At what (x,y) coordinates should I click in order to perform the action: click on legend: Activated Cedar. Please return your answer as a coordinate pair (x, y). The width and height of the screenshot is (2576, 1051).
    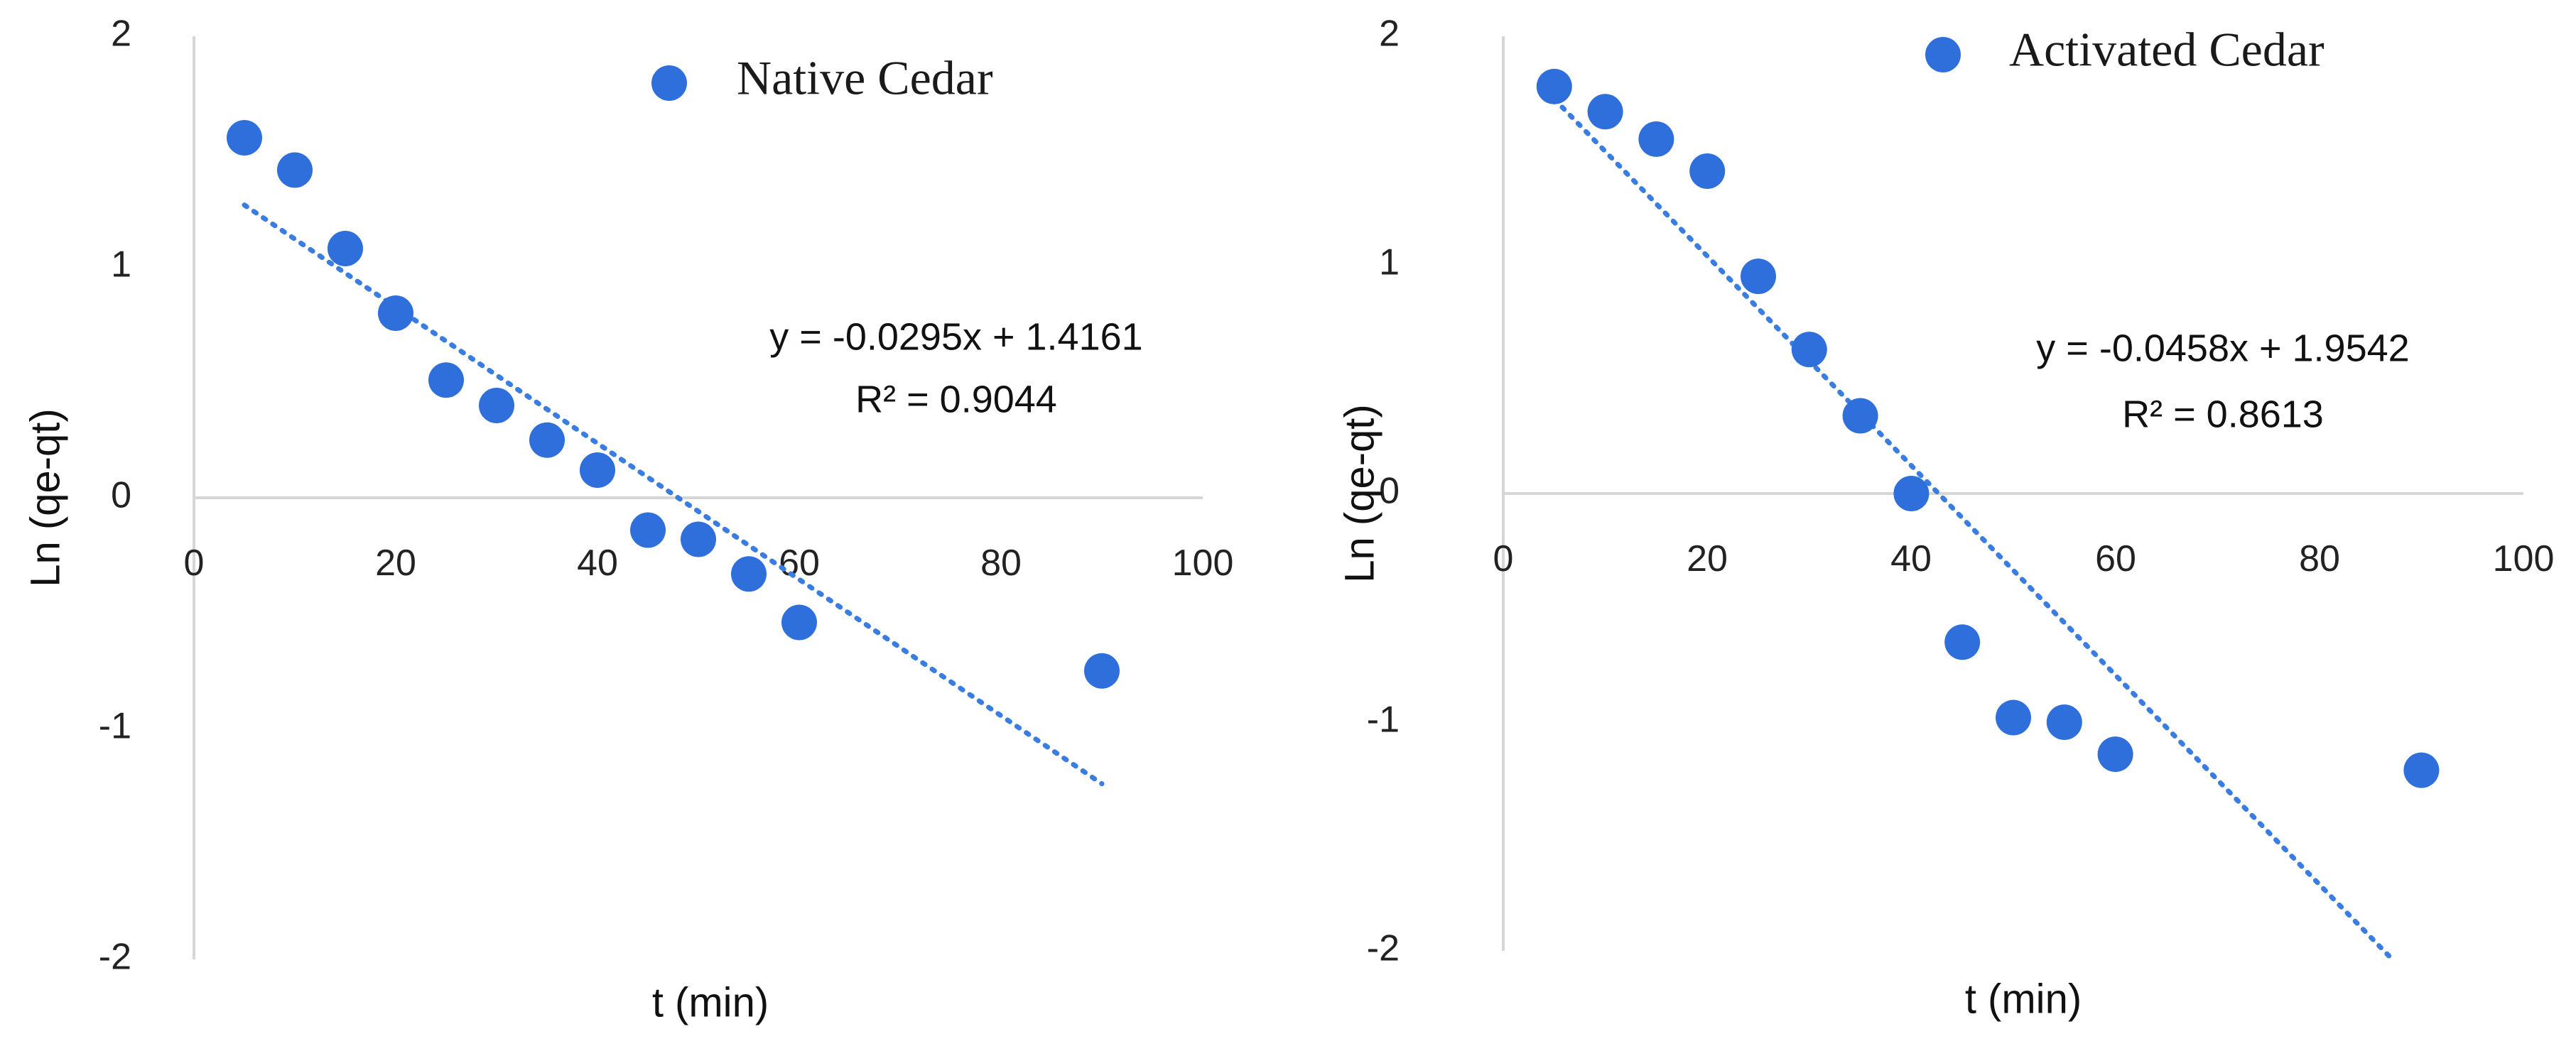
    Looking at the image, I should click on (2125, 50).